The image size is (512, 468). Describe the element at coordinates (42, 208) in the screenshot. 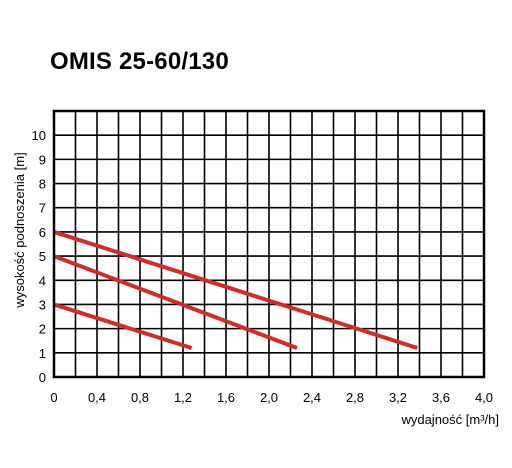

I see `y-tick-label: 7` at that location.